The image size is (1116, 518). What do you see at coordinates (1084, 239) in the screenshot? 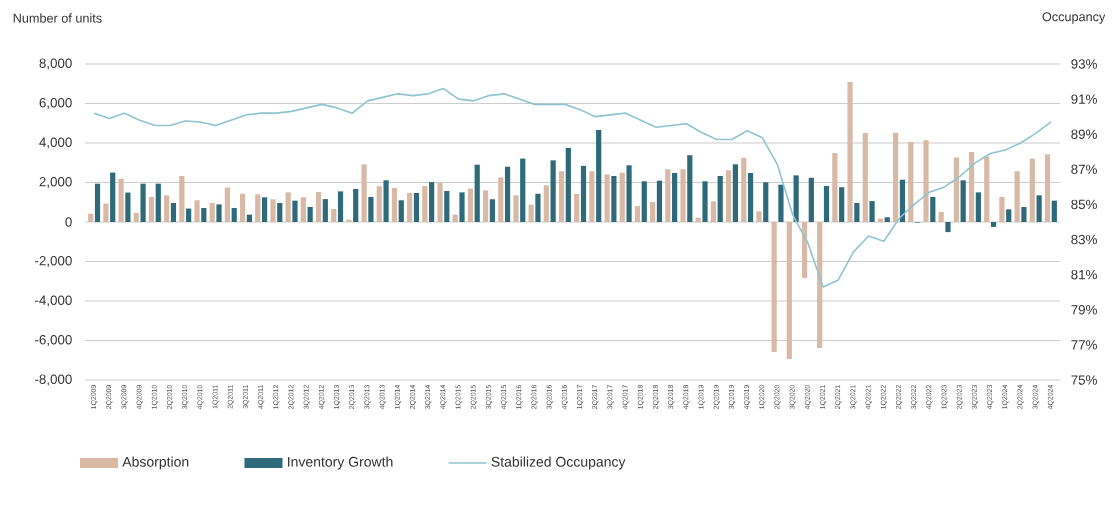
I see `y2-tick-label: 83%` at bounding box center [1084, 239].